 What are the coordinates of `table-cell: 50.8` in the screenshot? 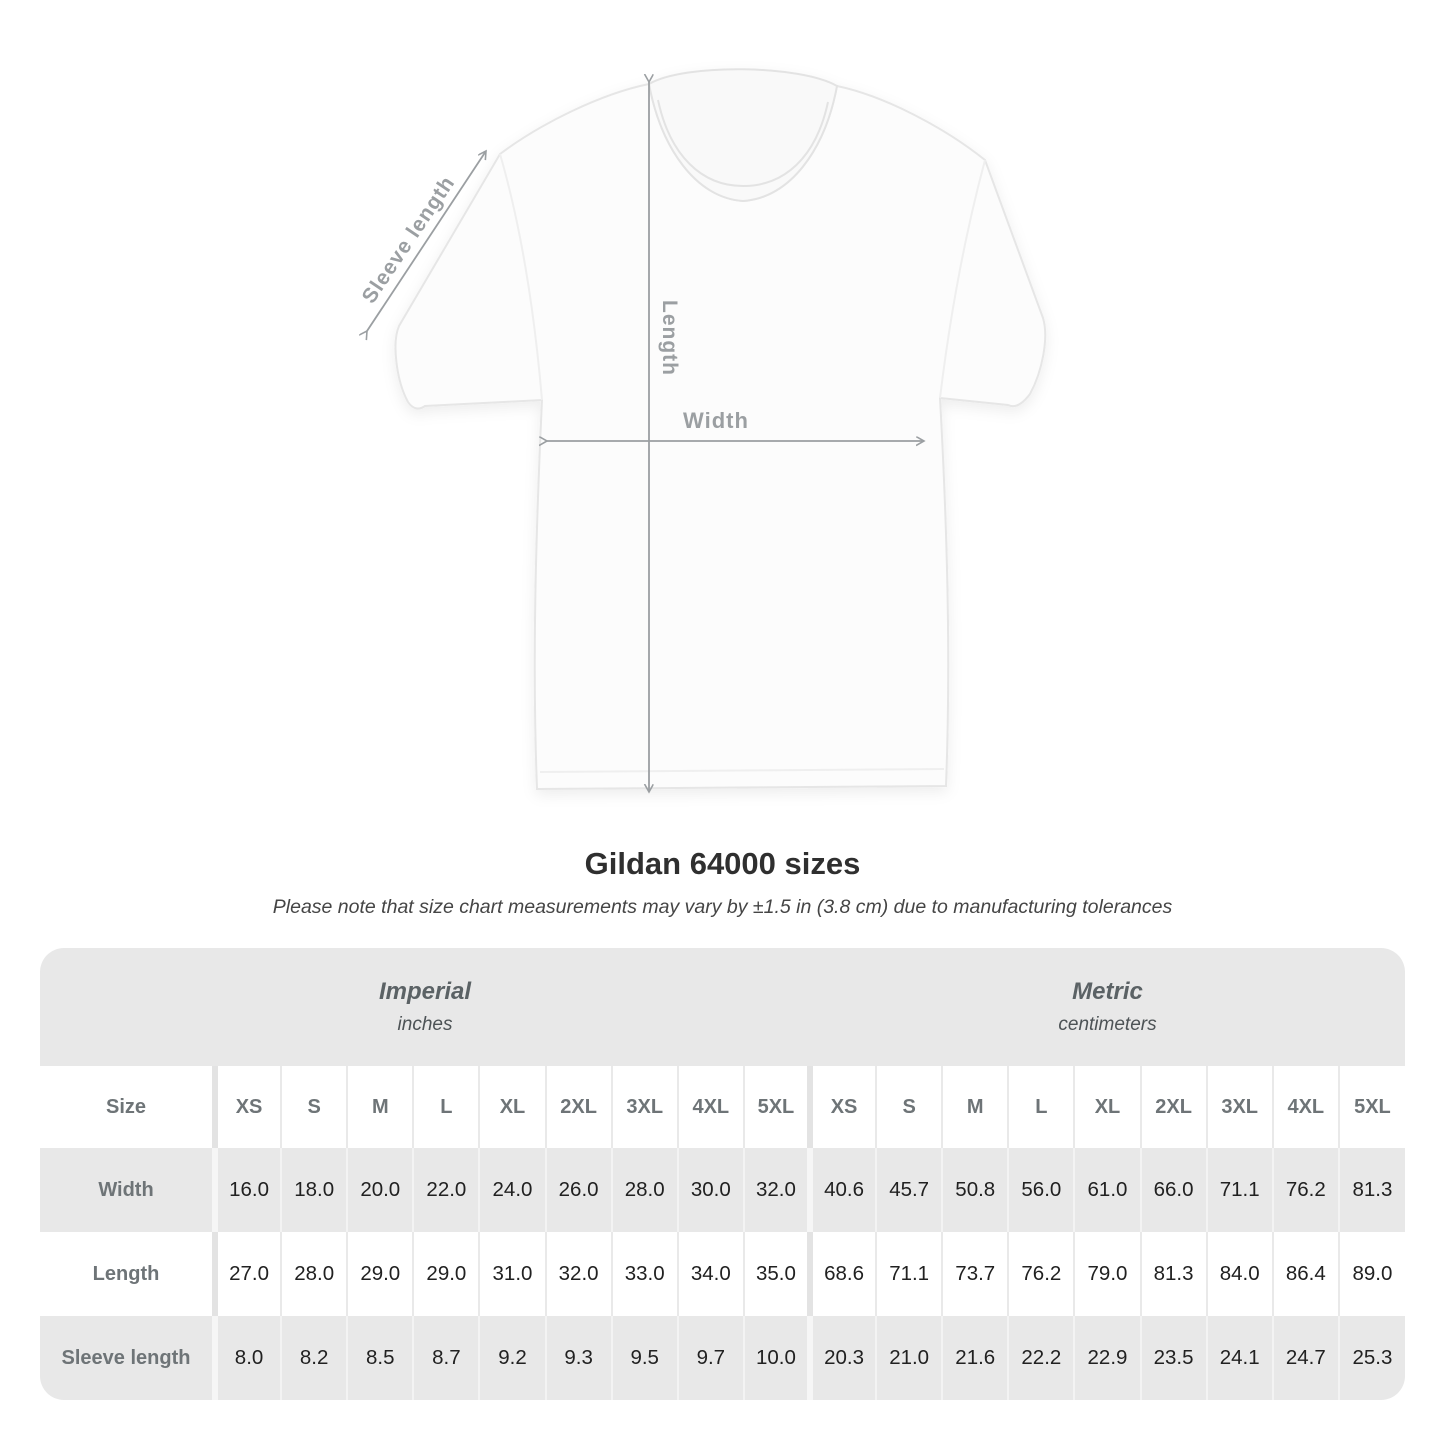 It's located at (975, 1190).